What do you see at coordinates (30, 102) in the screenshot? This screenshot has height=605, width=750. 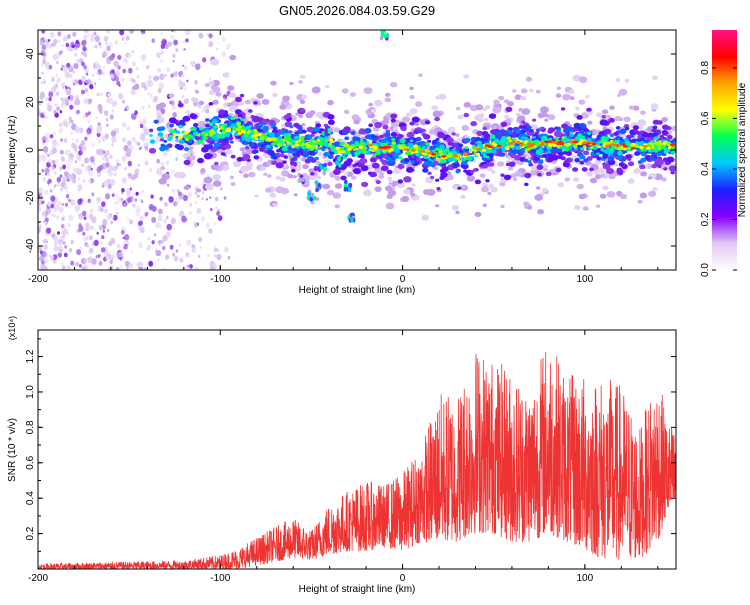 I see `y-tick-label: 20` at bounding box center [30, 102].